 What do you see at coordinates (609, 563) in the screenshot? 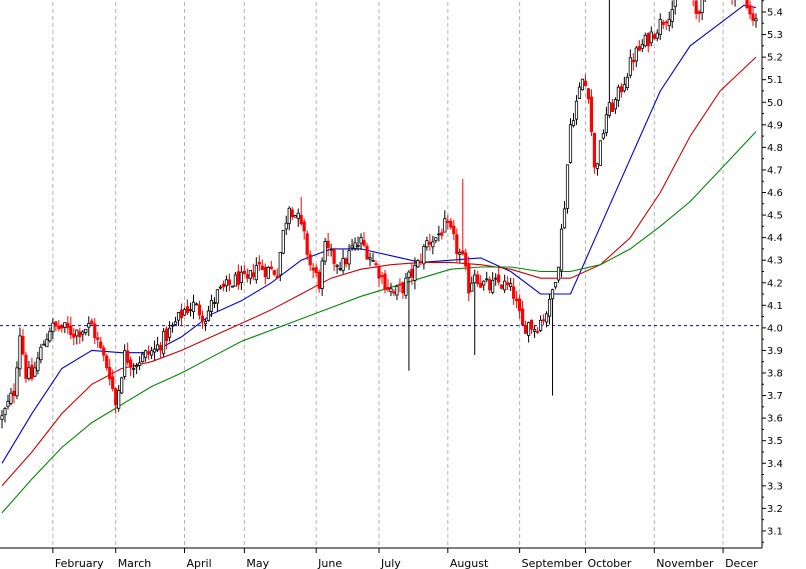
I see `x-month-label: October` at bounding box center [609, 563].